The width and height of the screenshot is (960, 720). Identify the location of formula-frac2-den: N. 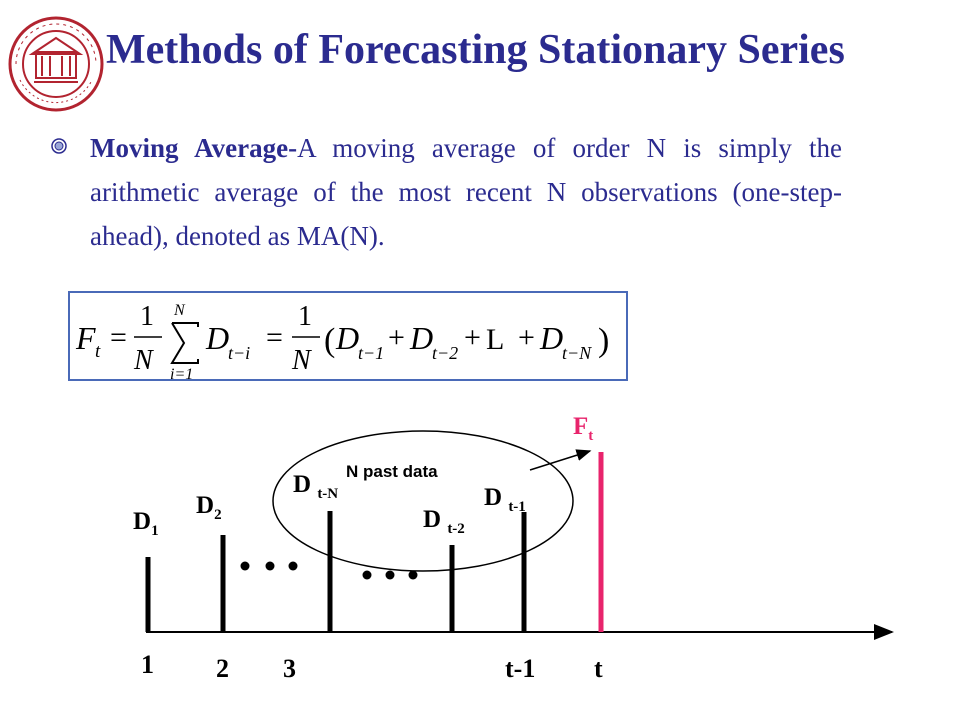
(301, 360).